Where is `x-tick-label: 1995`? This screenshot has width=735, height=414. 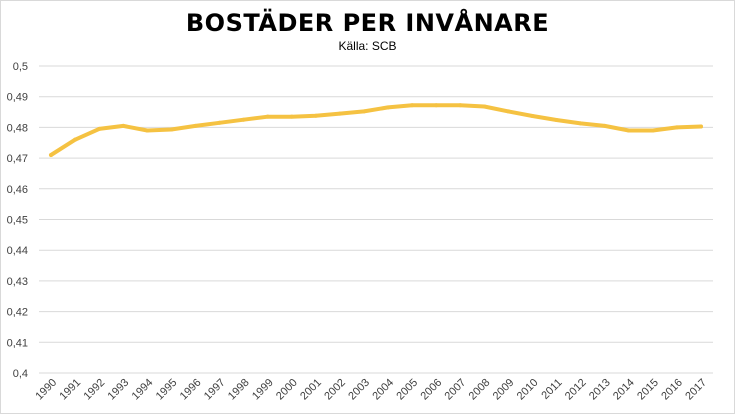 x-tick-label: 1995 is located at coordinates (167, 390).